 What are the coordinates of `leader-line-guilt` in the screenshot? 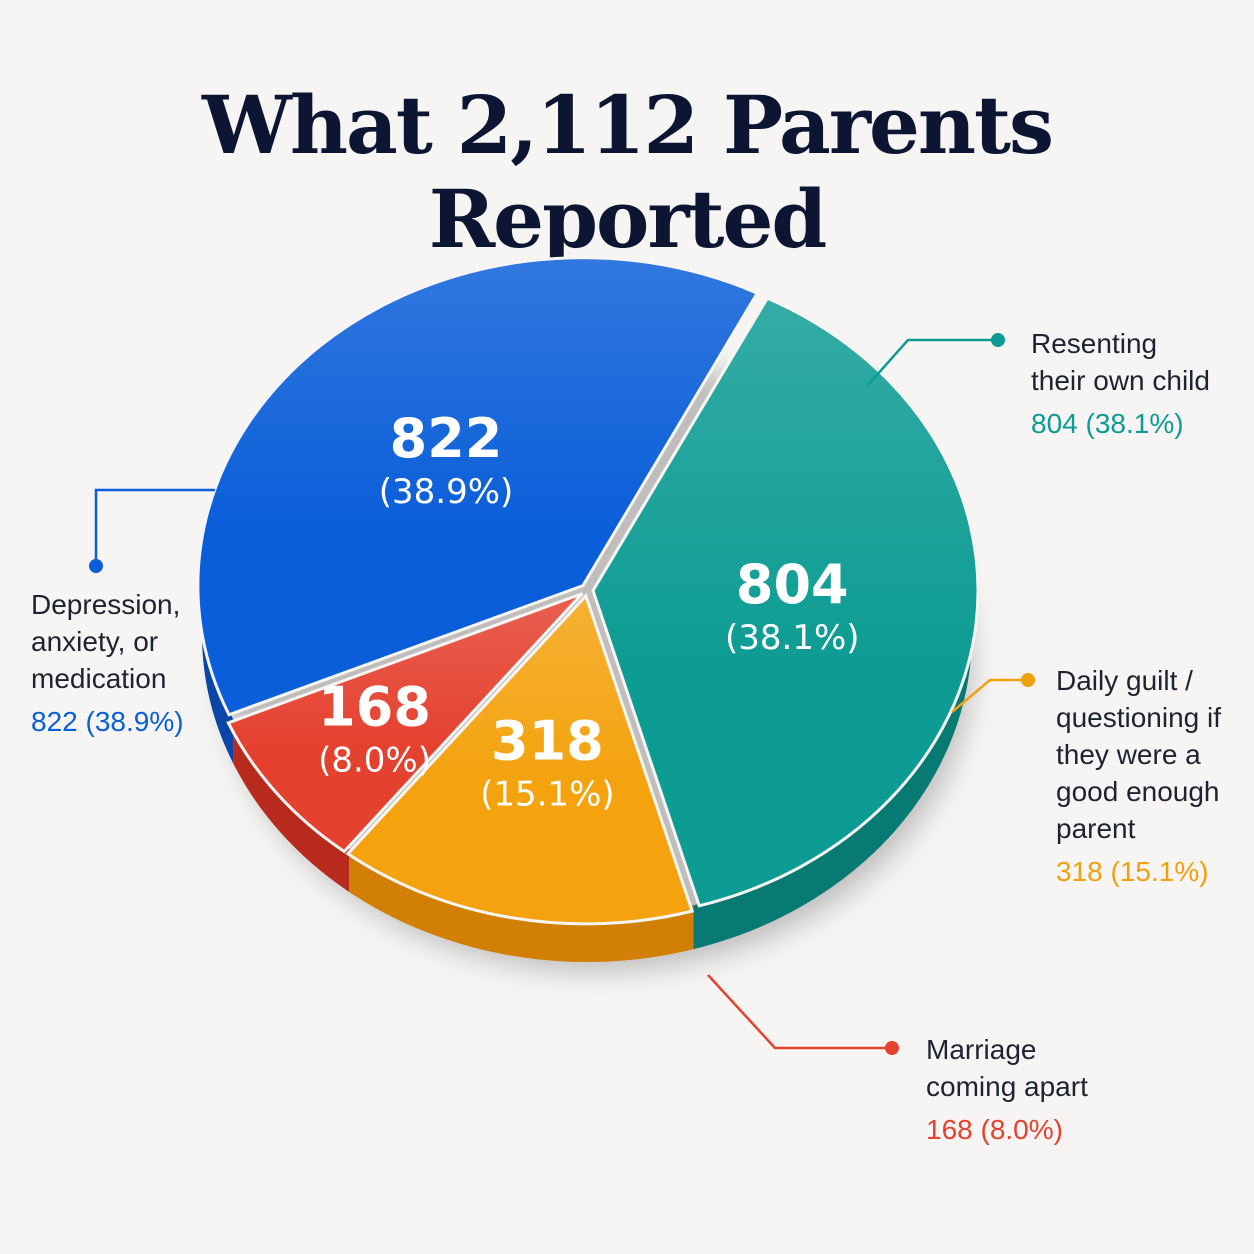 It's located at (989, 695).